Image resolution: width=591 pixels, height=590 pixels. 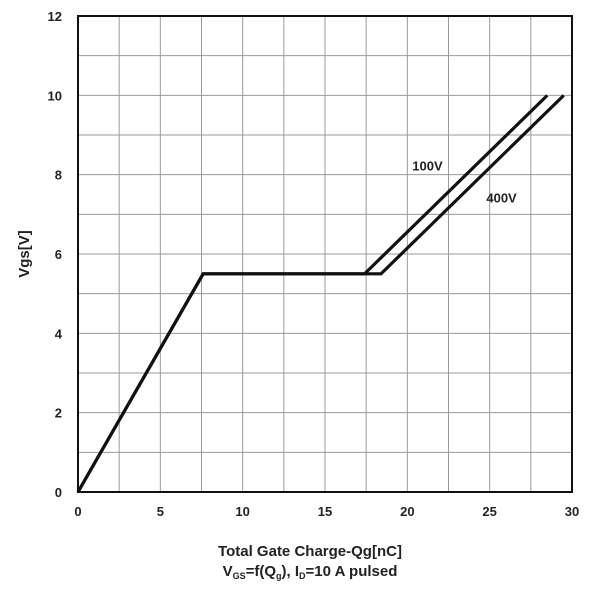 What do you see at coordinates (310, 551) in the screenshot?
I see `x-axis-label: Total Gate Charge-Qg[nC]` at bounding box center [310, 551].